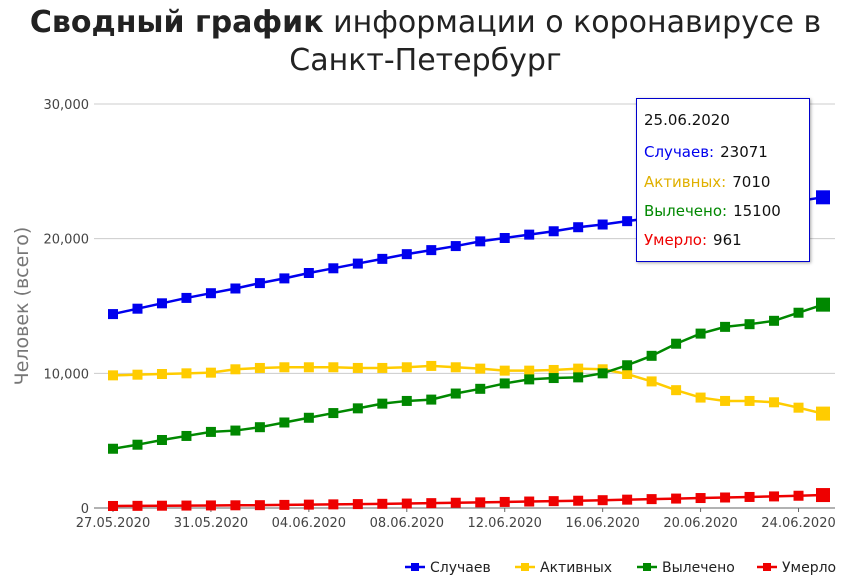 Image resolution: width=851 pixels, height=579 pixels. What do you see at coordinates (744, 152) in the screenshot?
I see `tooltip-value-cases: 23071` at bounding box center [744, 152].